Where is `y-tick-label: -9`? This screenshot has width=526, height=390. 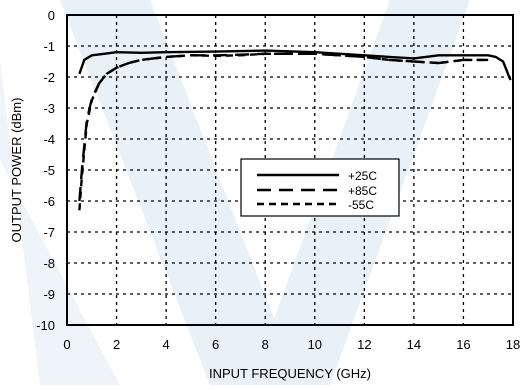 y-tick-label: -9 is located at coordinates (49, 294).